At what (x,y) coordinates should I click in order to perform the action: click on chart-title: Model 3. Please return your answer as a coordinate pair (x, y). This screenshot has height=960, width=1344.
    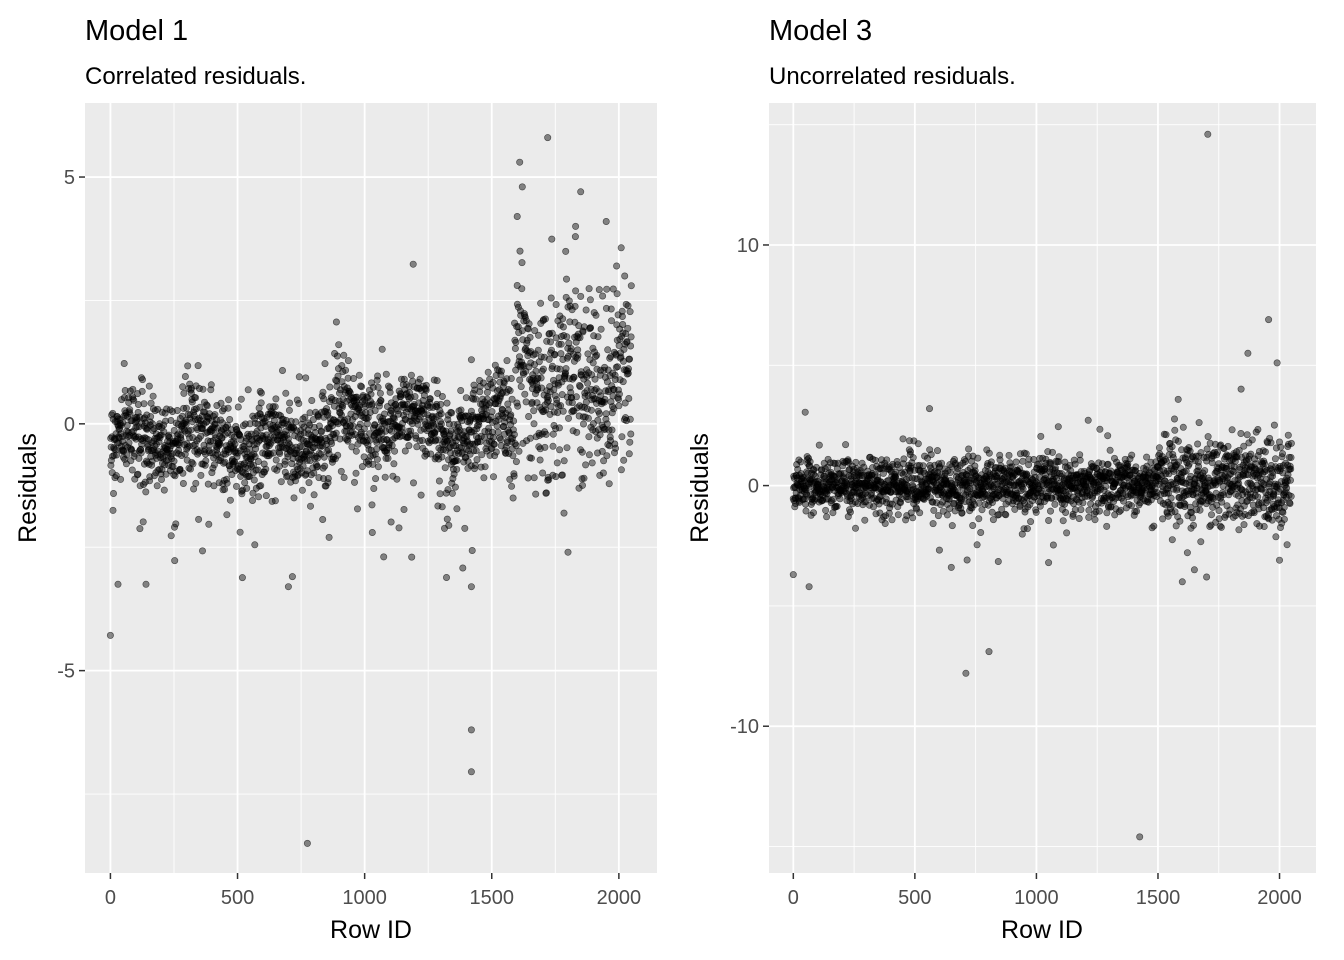
    Looking at the image, I should click on (820, 31).